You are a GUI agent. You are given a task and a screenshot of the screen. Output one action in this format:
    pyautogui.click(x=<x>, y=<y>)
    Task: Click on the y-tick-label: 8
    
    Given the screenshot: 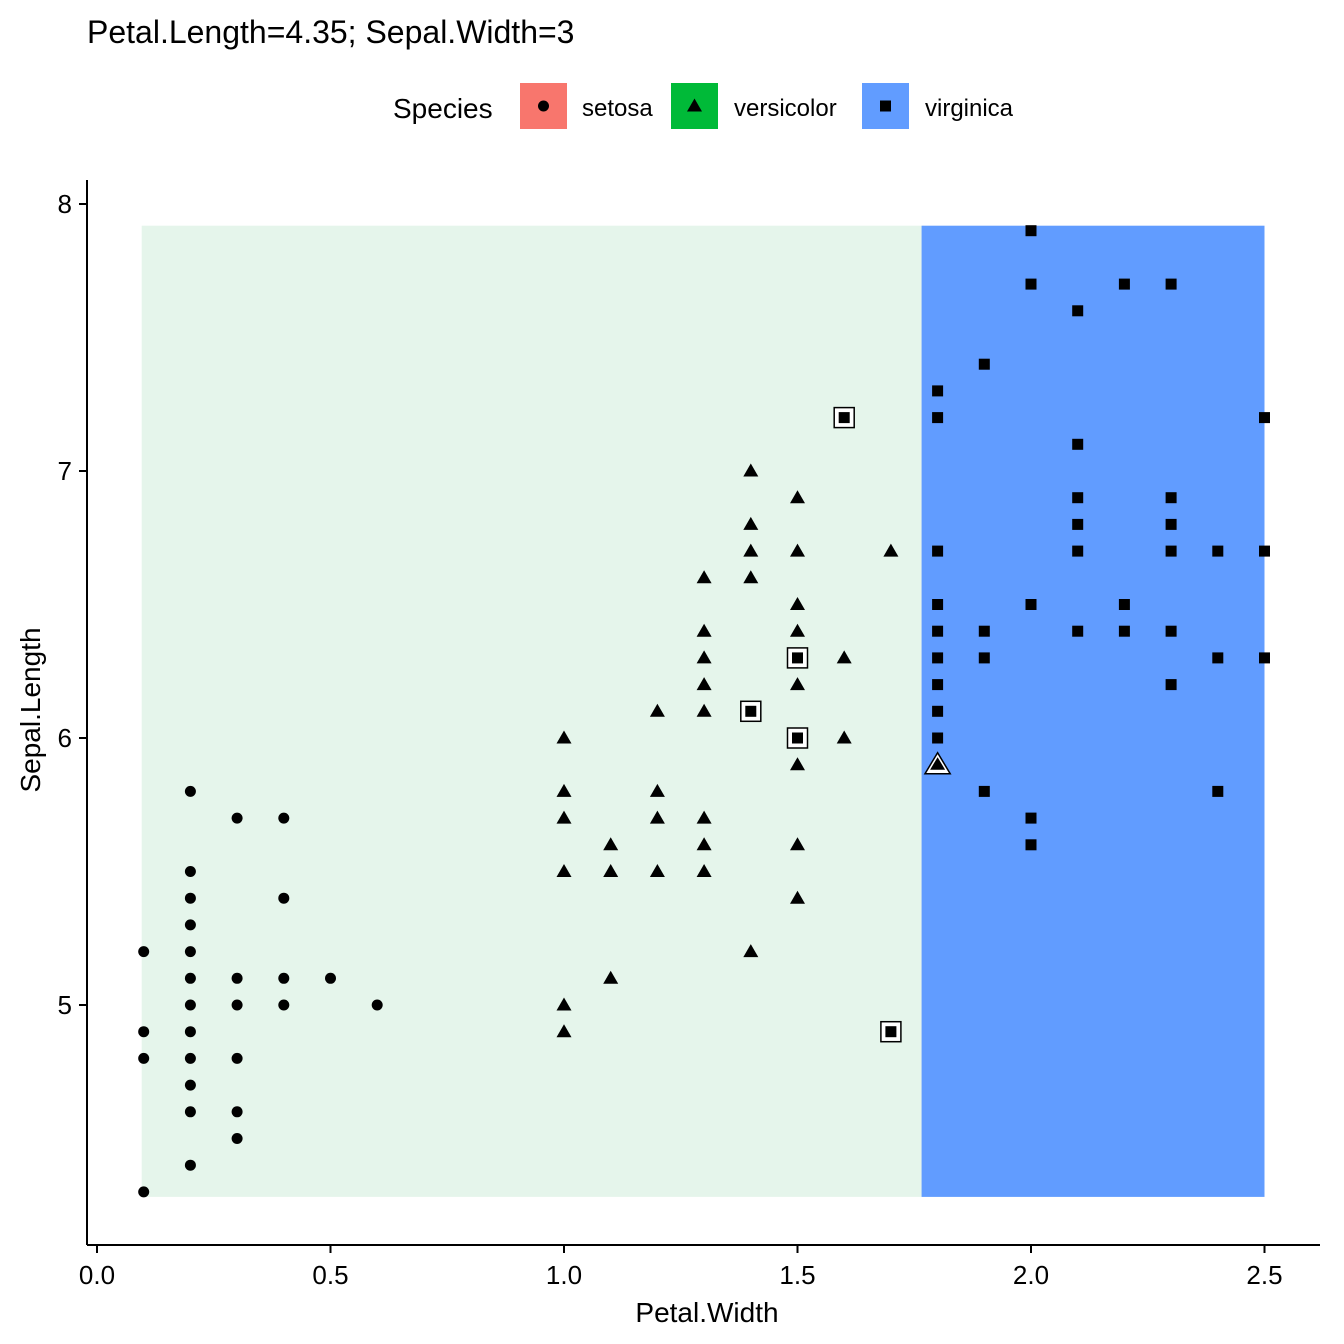 What is the action you would take?
    pyautogui.click(x=65, y=204)
    